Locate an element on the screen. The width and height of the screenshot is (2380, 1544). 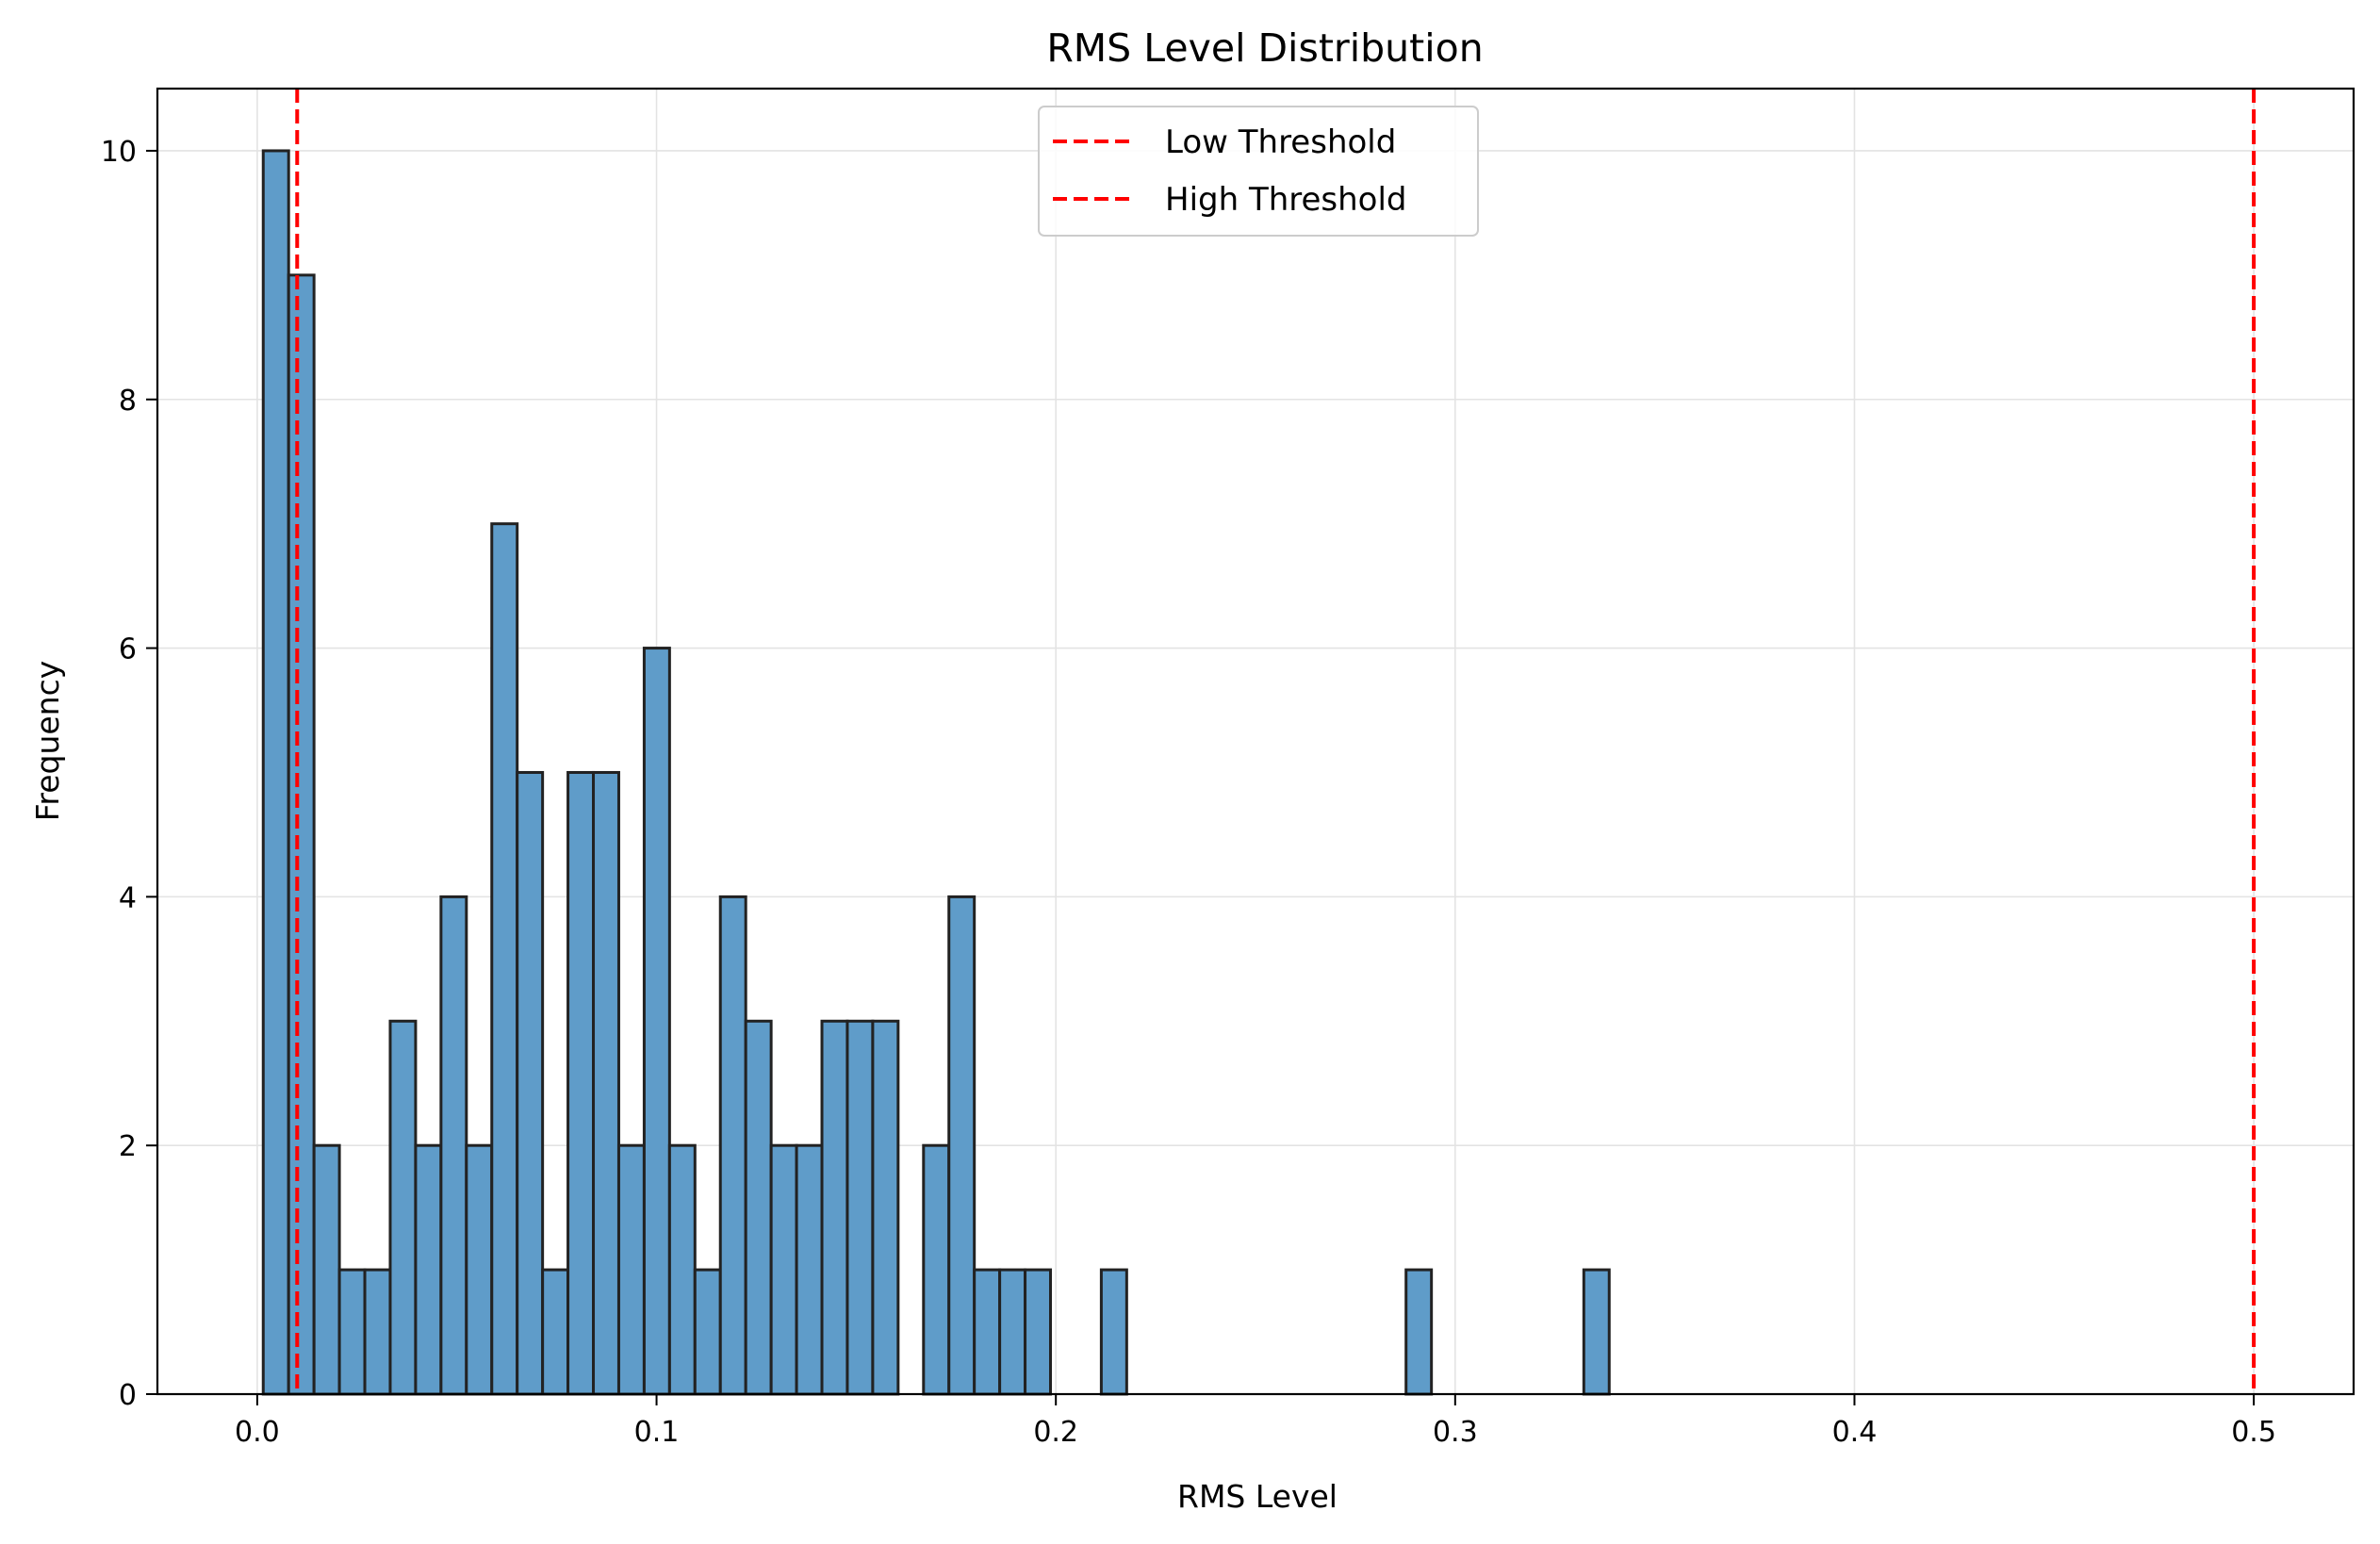
y-tick-label: 4 is located at coordinates (128, 897).